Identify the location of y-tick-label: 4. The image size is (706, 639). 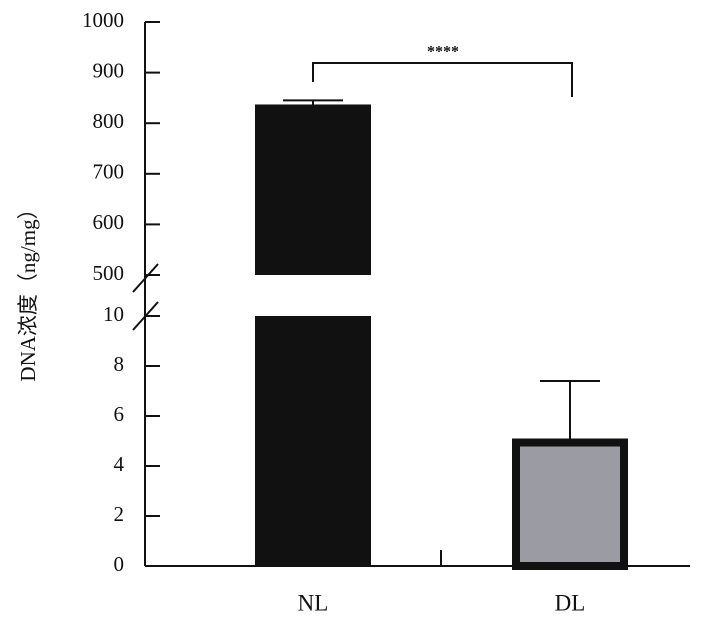
(119, 464).